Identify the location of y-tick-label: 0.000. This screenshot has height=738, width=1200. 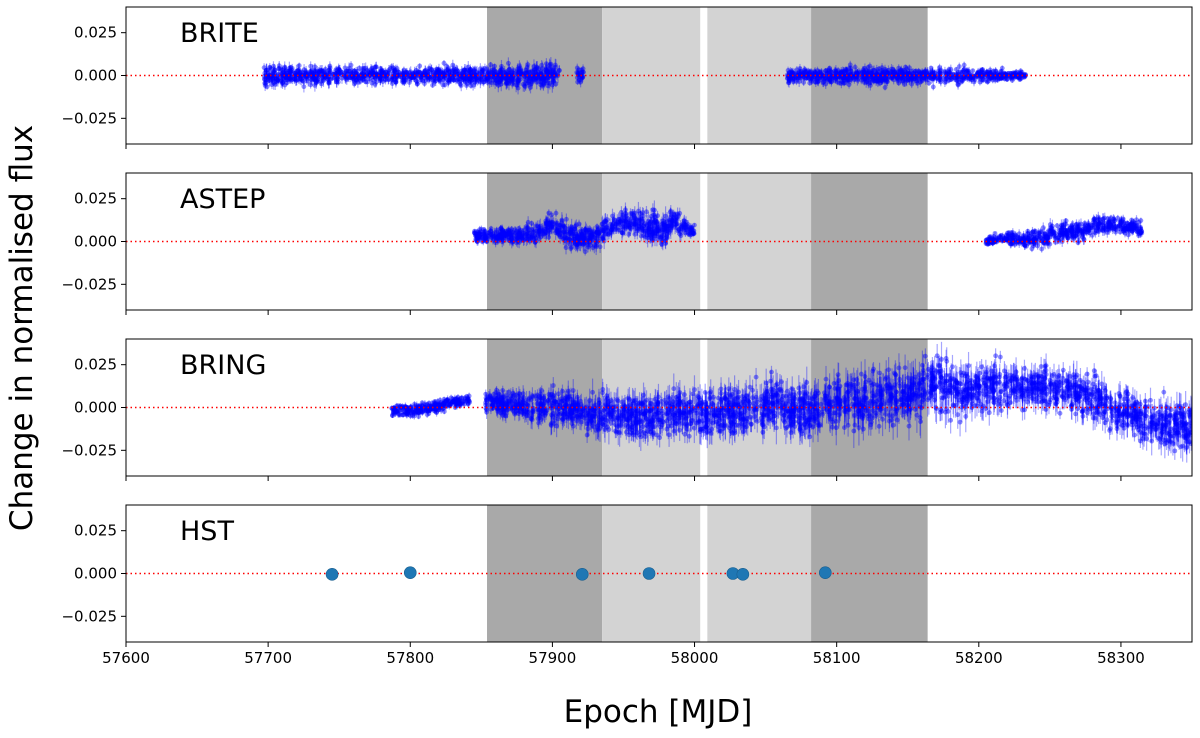
(95, 76).